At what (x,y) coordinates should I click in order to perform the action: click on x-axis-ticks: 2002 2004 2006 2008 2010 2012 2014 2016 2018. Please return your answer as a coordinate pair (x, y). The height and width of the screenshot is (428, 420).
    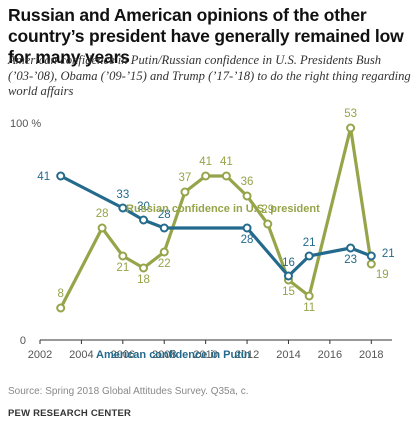
    Looking at the image, I should click on (206, 350).